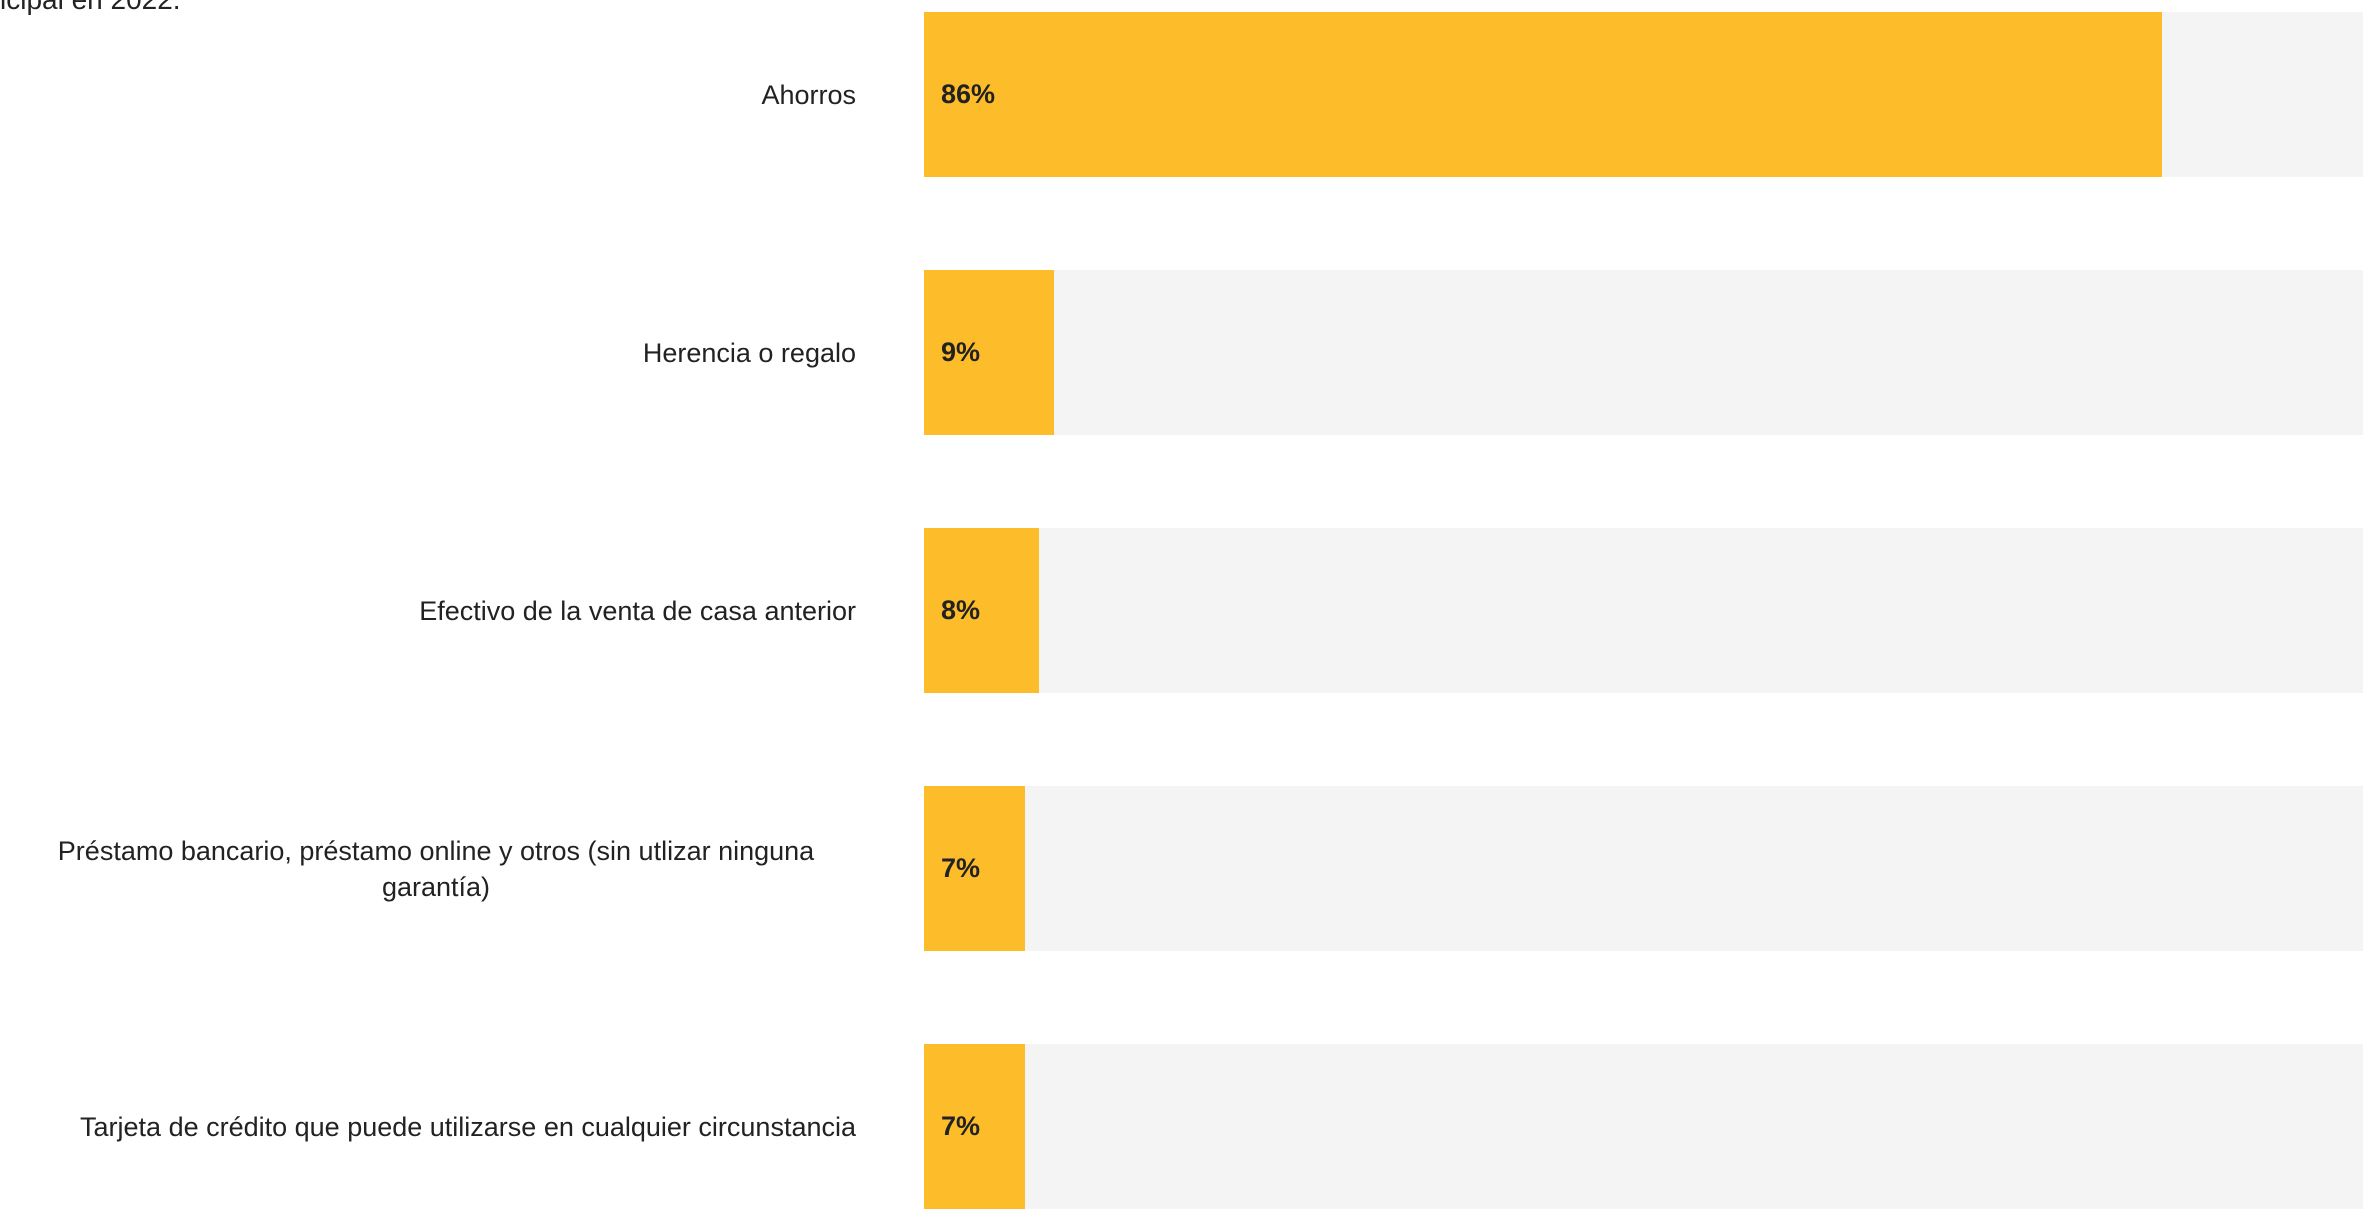  Describe the element at coordinates (428, 94) in the screenshot. I see `category-label-box: Ahorros` at that location.